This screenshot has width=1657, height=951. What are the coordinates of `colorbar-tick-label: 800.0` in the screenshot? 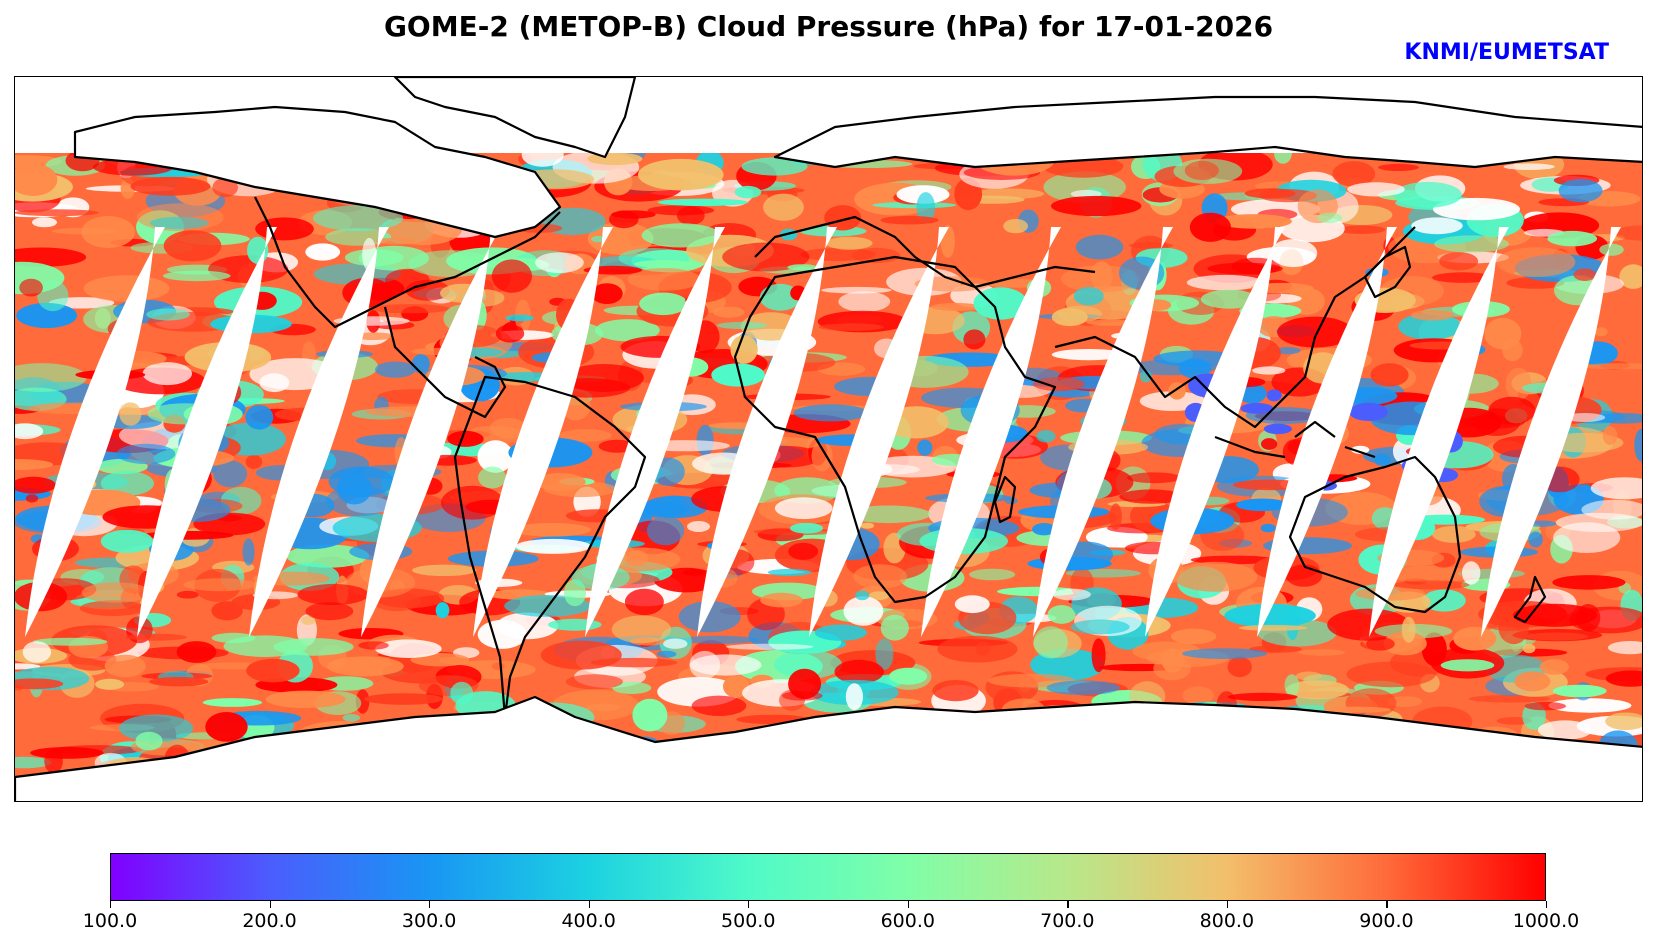 It's located at (1227, 921).